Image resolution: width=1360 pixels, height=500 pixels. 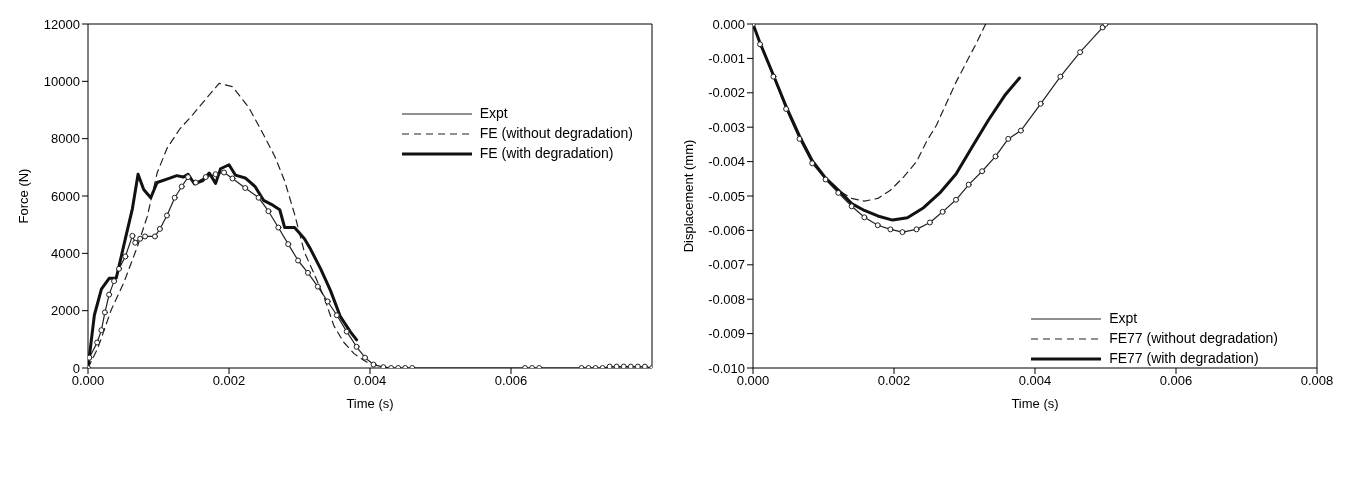 I want to click on y-tick-label: -0.003, so click(x=726, y=127).